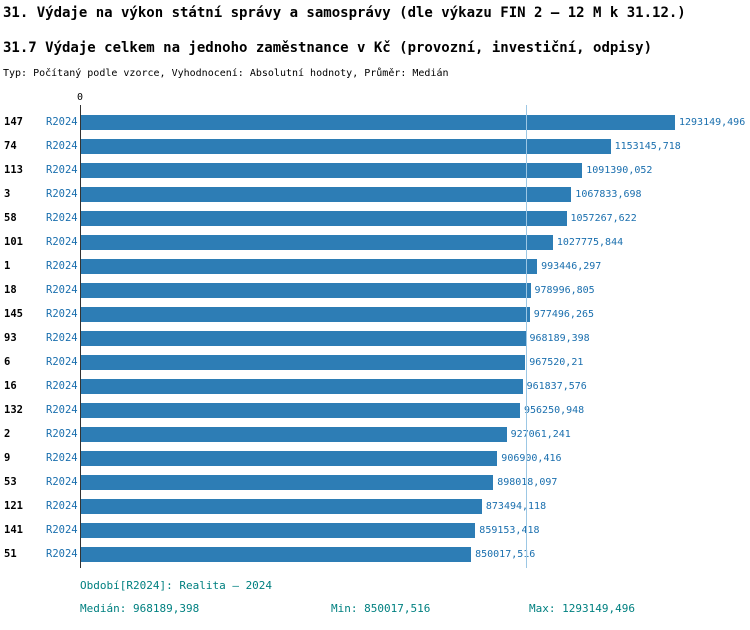 The width and height of the screenshot is (750, 630). Describe the element at coordinates (582, 608) in the screenshot. I see `max-stat-label: Max: 1293149,496` at that location.